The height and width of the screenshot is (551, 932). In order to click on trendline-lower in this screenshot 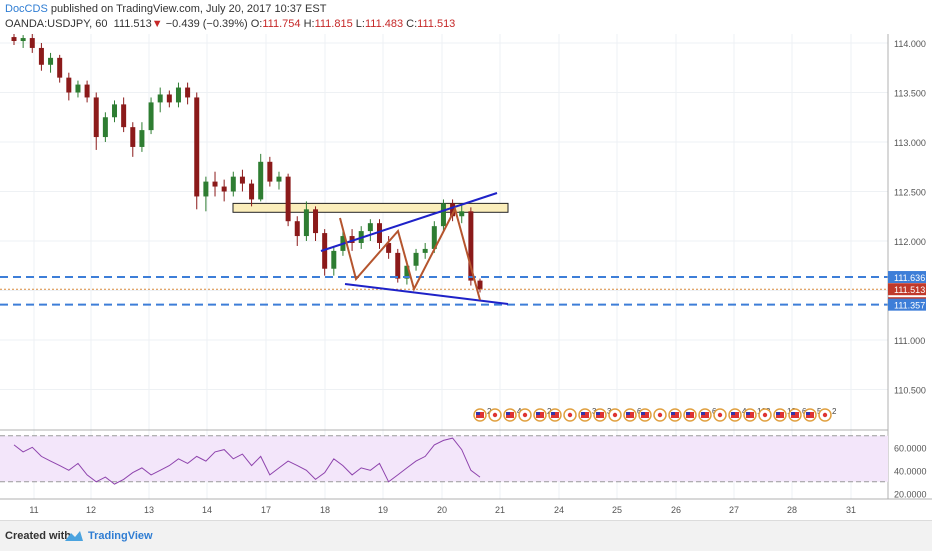, I will do `click(426, 294)`.